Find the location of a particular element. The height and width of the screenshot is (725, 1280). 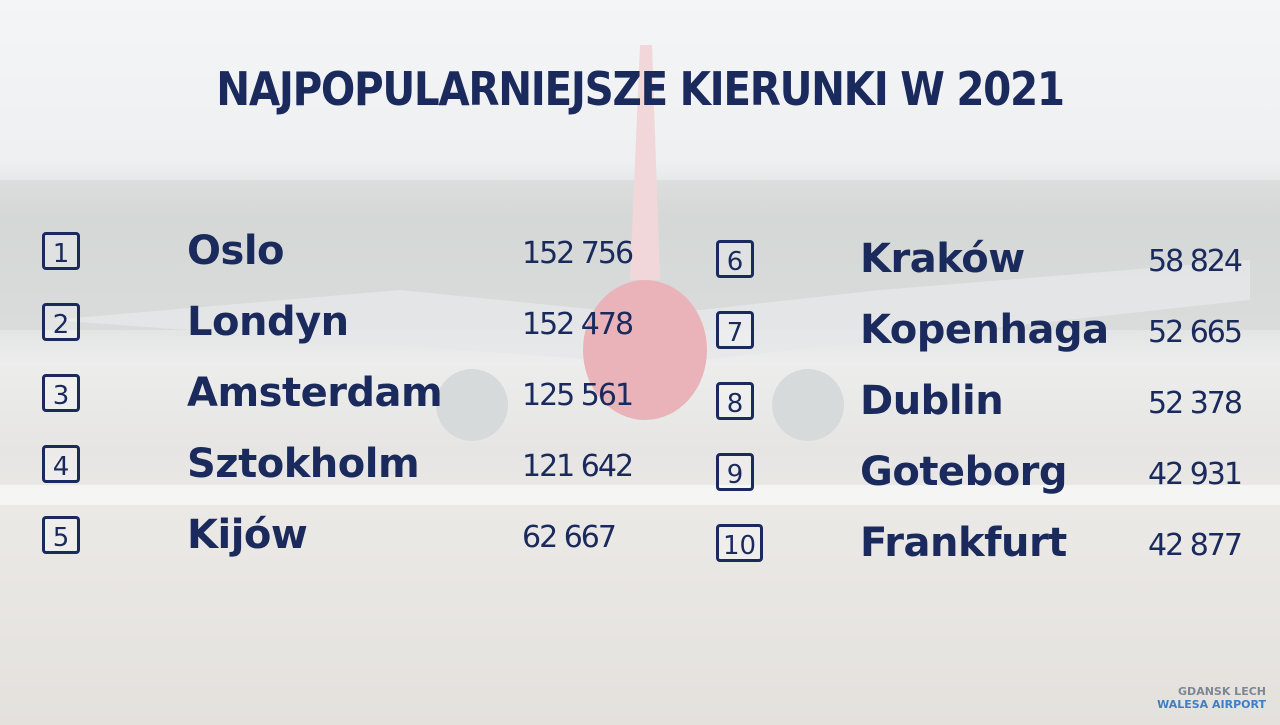

passenger-count: 121 642 is located at coordinates (578, 466).